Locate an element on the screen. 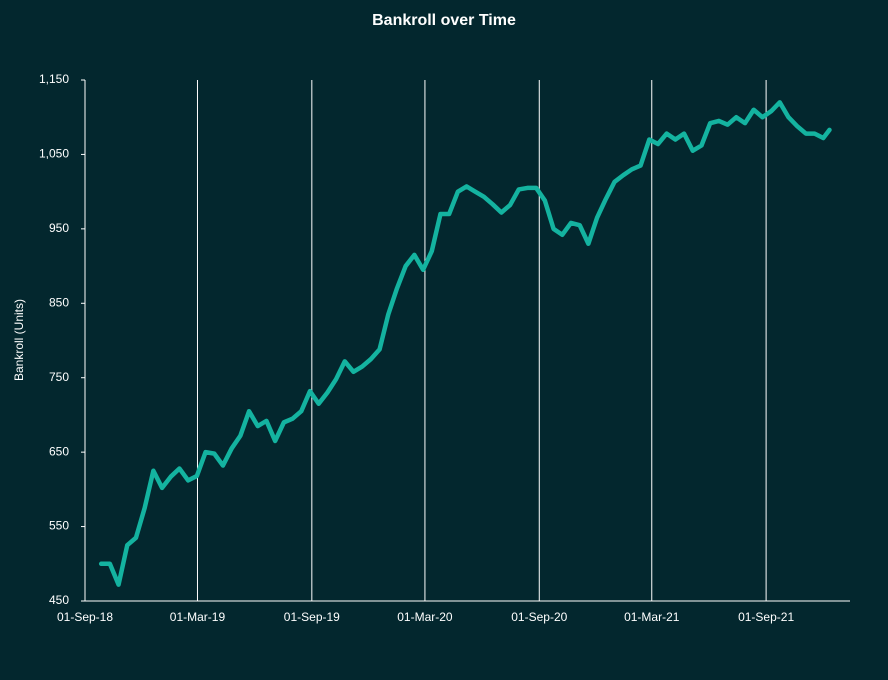  x-tick-label: 01-Sep-20 is located at coordinates (539, 617).